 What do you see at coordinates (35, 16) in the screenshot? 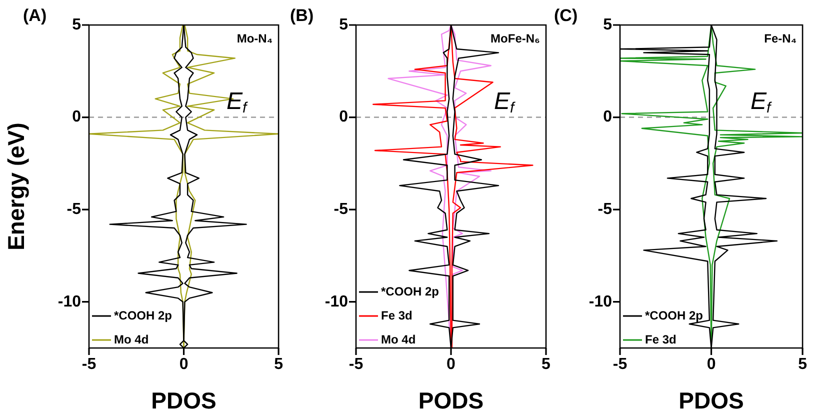
I see `chart-title: (A)` at bounding box center [35, 16].